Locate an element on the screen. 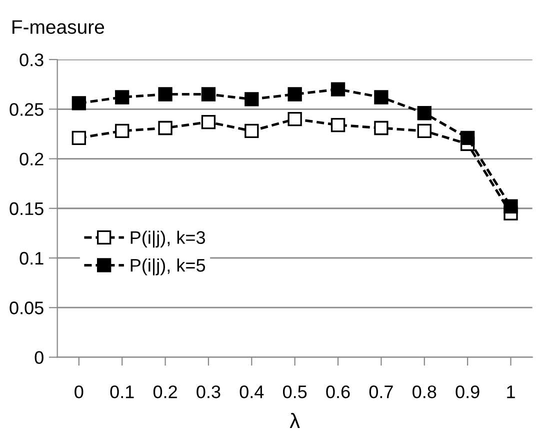 The width and height of the screenshot is (546, 441). x-tick-label: 1 is located at coordinates (511, 392).